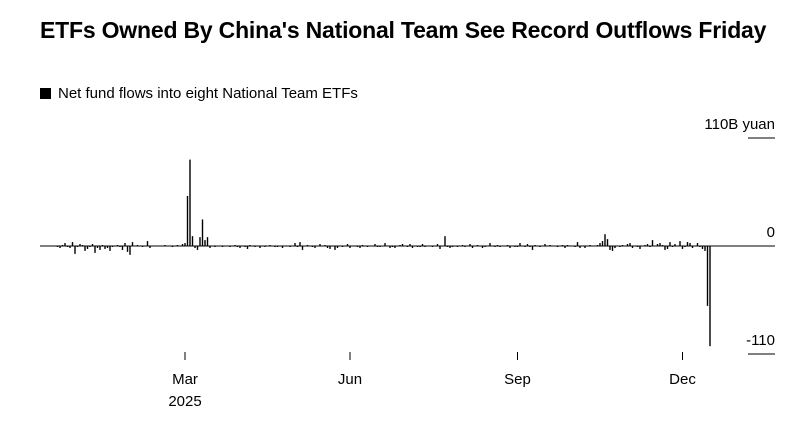  What do you see at coordinates (760, 340) in the screenshot?
I see `y-tick-label: -110` at bounding box center [760, 340].